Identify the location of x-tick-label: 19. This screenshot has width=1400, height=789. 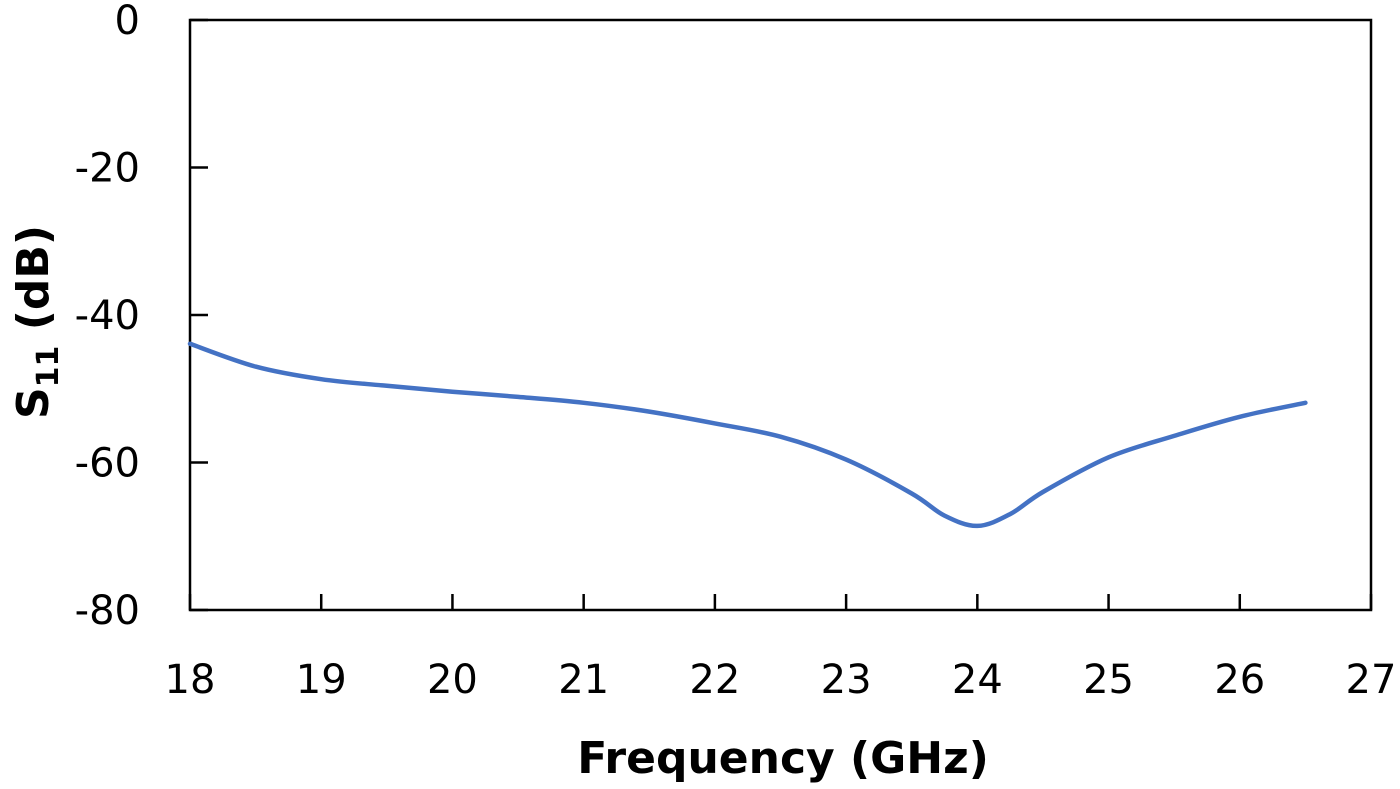
(321, 680).